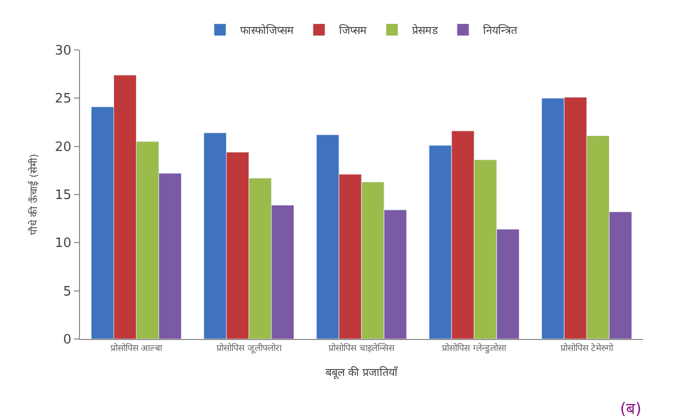  Describe the element at coordinates (63, 51) in the screenshot. I see `y-tick-label: 30` at that location.